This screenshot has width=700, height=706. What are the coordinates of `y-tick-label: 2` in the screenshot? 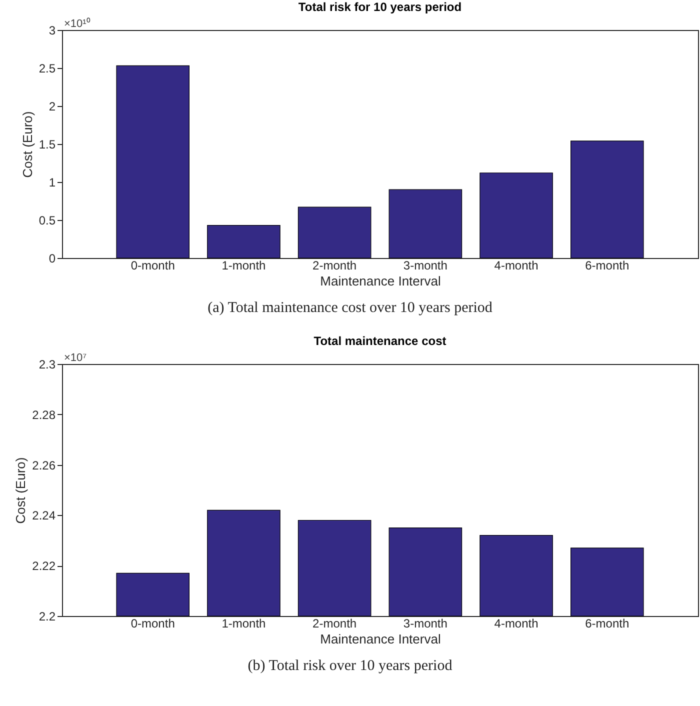 It's located at (52, 107).